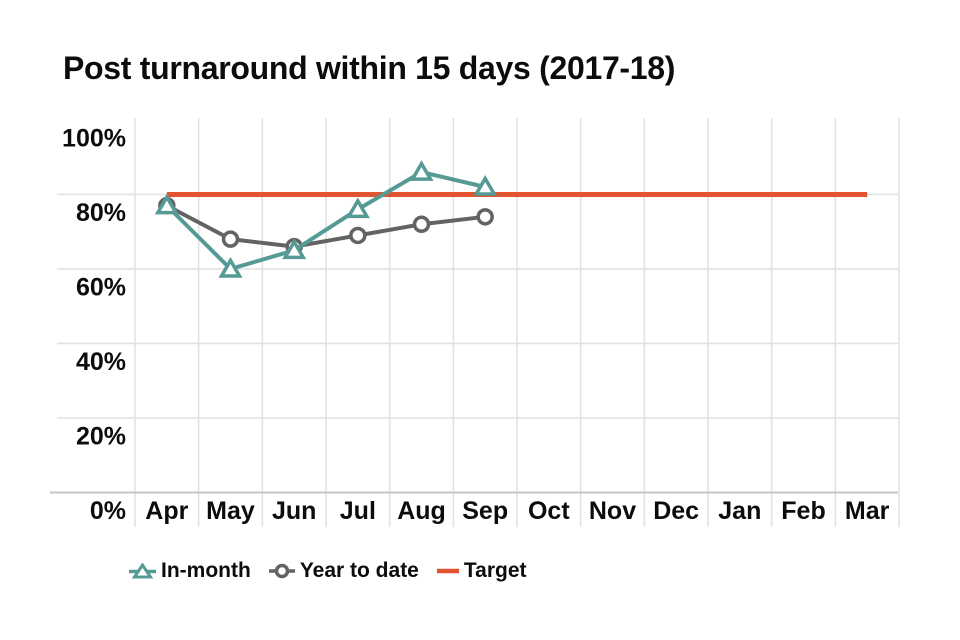  What do you see at coordinates (867, 511) in the screenshot?
I see `x-tick-label: Mar` at bounding box center [867, 511].